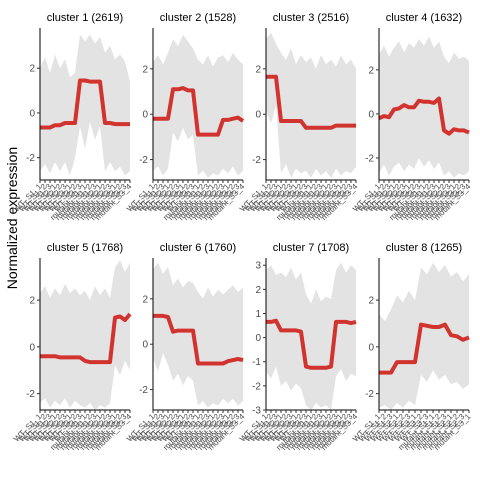 This screenshot has height=480, width=480. What do you see at coordinates (424, 18) in the screenshot?
I see `panel-title: cluster 4 (1632)` at bounding box center [424, 18].